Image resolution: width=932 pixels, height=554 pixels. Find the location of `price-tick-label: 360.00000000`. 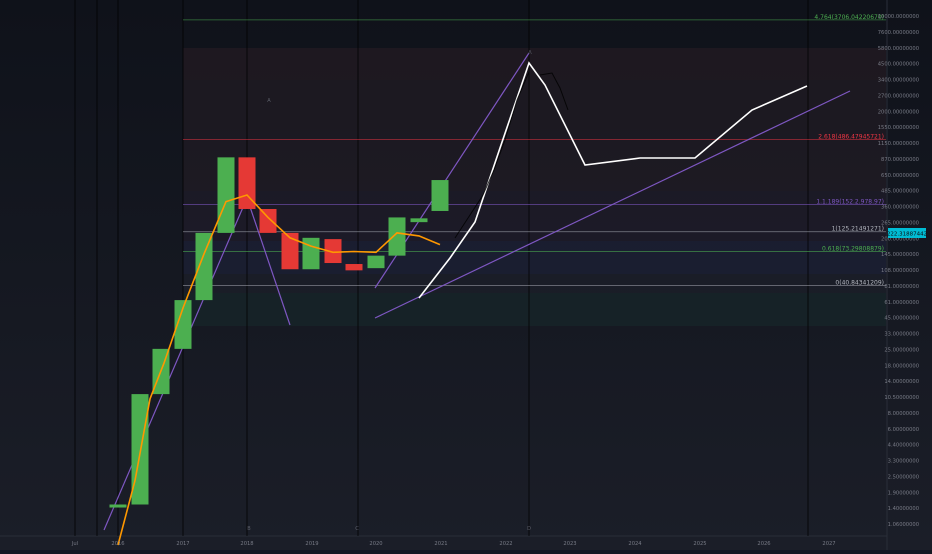

price-tick-label: 360.00000000 is located at coordinates (900, 208).